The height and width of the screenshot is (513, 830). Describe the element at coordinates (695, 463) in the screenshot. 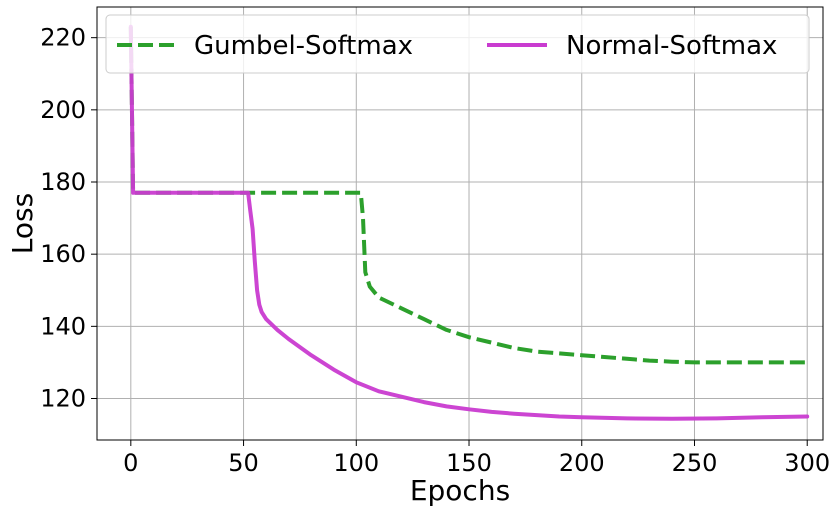

I see `x-tick-label: 250` at that location.